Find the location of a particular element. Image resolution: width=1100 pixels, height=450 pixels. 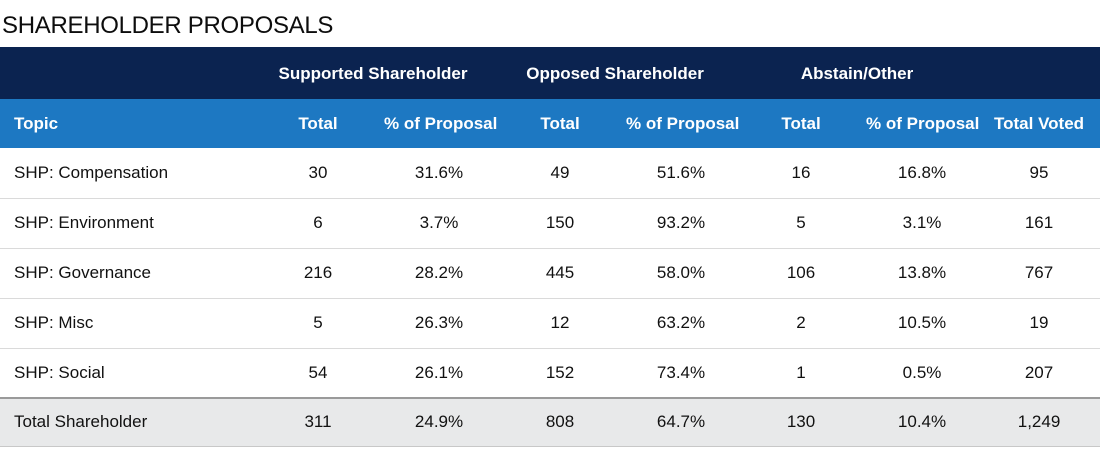

abstain-total-cell: 106 is located at coordinates (801, 273).